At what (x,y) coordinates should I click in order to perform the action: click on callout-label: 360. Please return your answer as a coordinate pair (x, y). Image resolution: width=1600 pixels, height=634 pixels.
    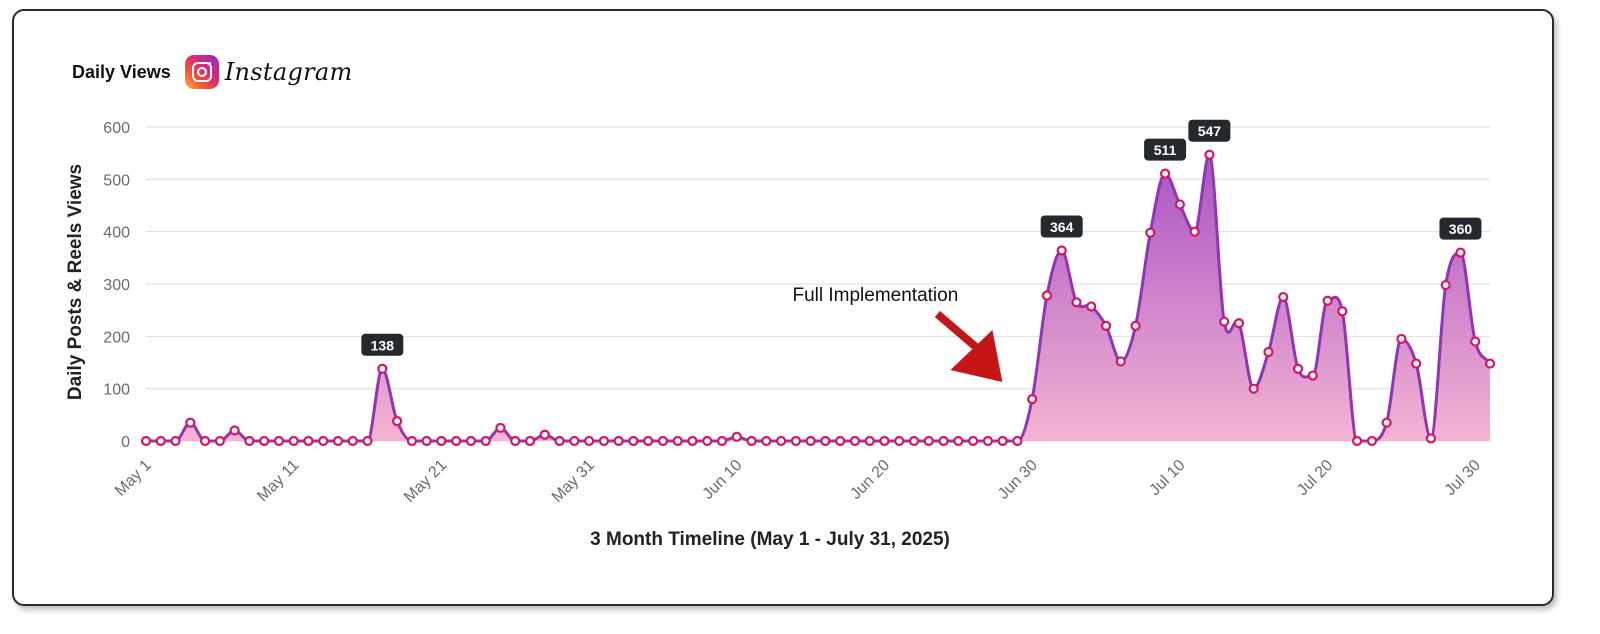
    Looking at the image, I should click on (1461, 229).